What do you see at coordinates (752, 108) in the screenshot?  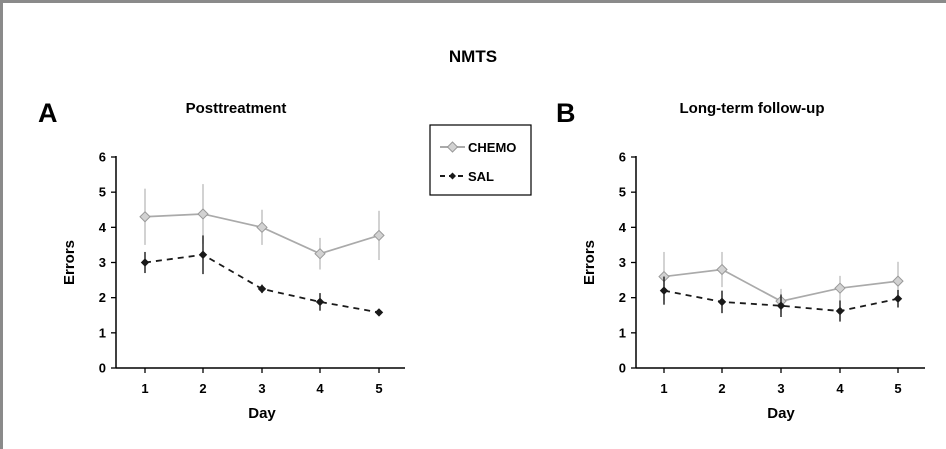 I see `panel-b-title: Long-term follow-up` at bounding box center [752, 108].